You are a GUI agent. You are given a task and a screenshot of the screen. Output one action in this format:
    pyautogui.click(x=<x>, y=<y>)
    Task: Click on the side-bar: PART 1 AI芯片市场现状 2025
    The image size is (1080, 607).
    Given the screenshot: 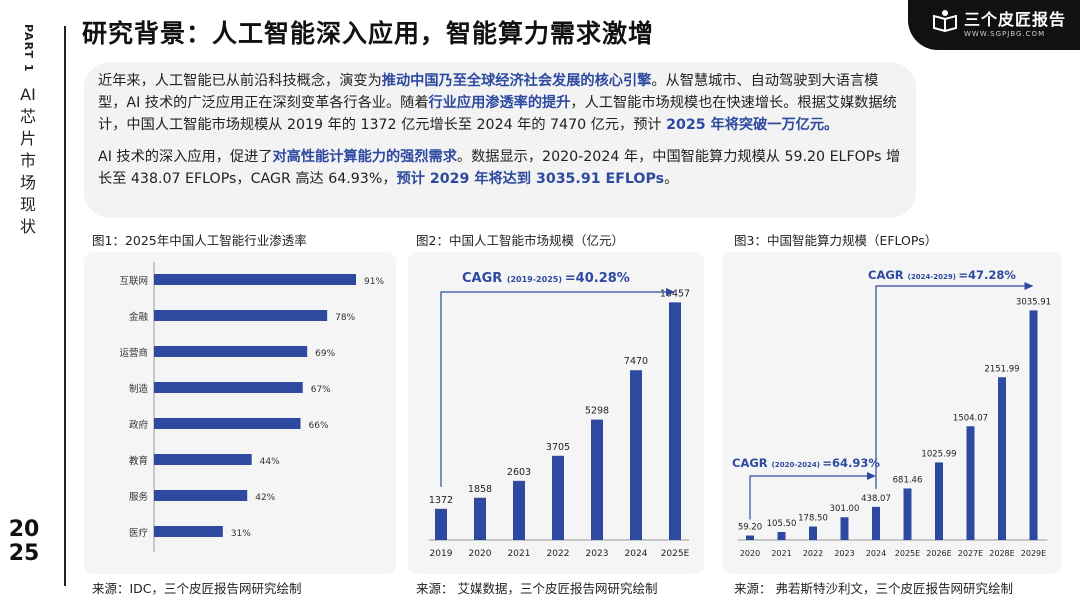 What is the action you would take?
    pyautogui.click(x=30, y=303)
    